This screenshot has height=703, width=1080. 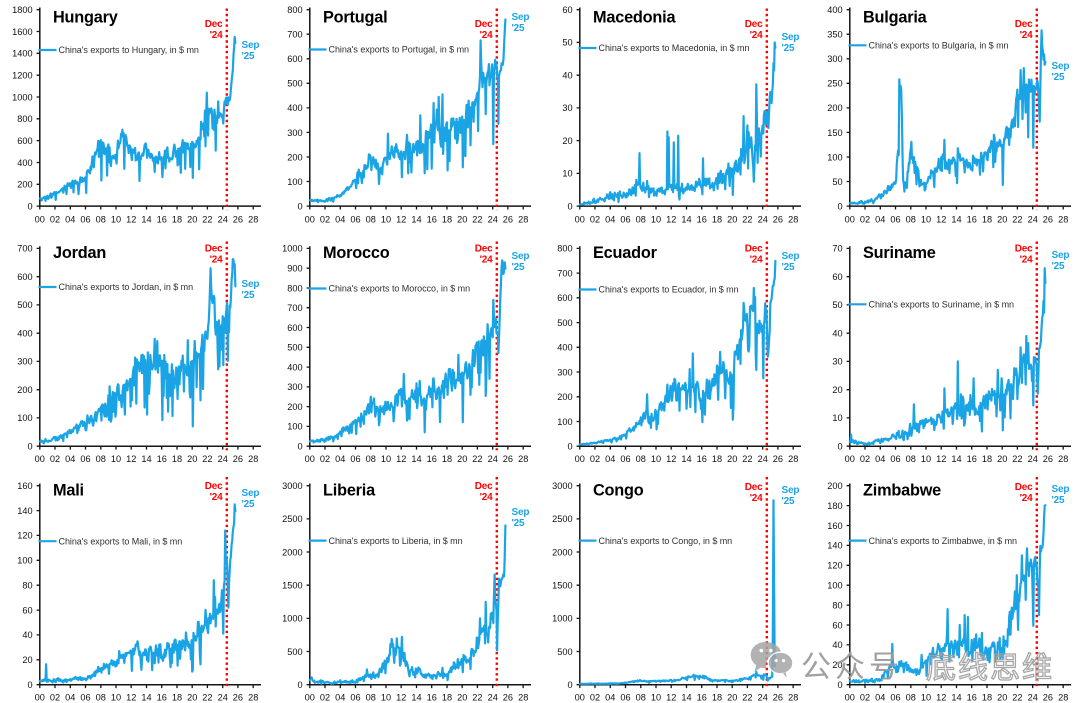 What do you see at coordinates (24, 249) in the screenshot?
I see `svg-text: 700` at bounding box center [24, 249].